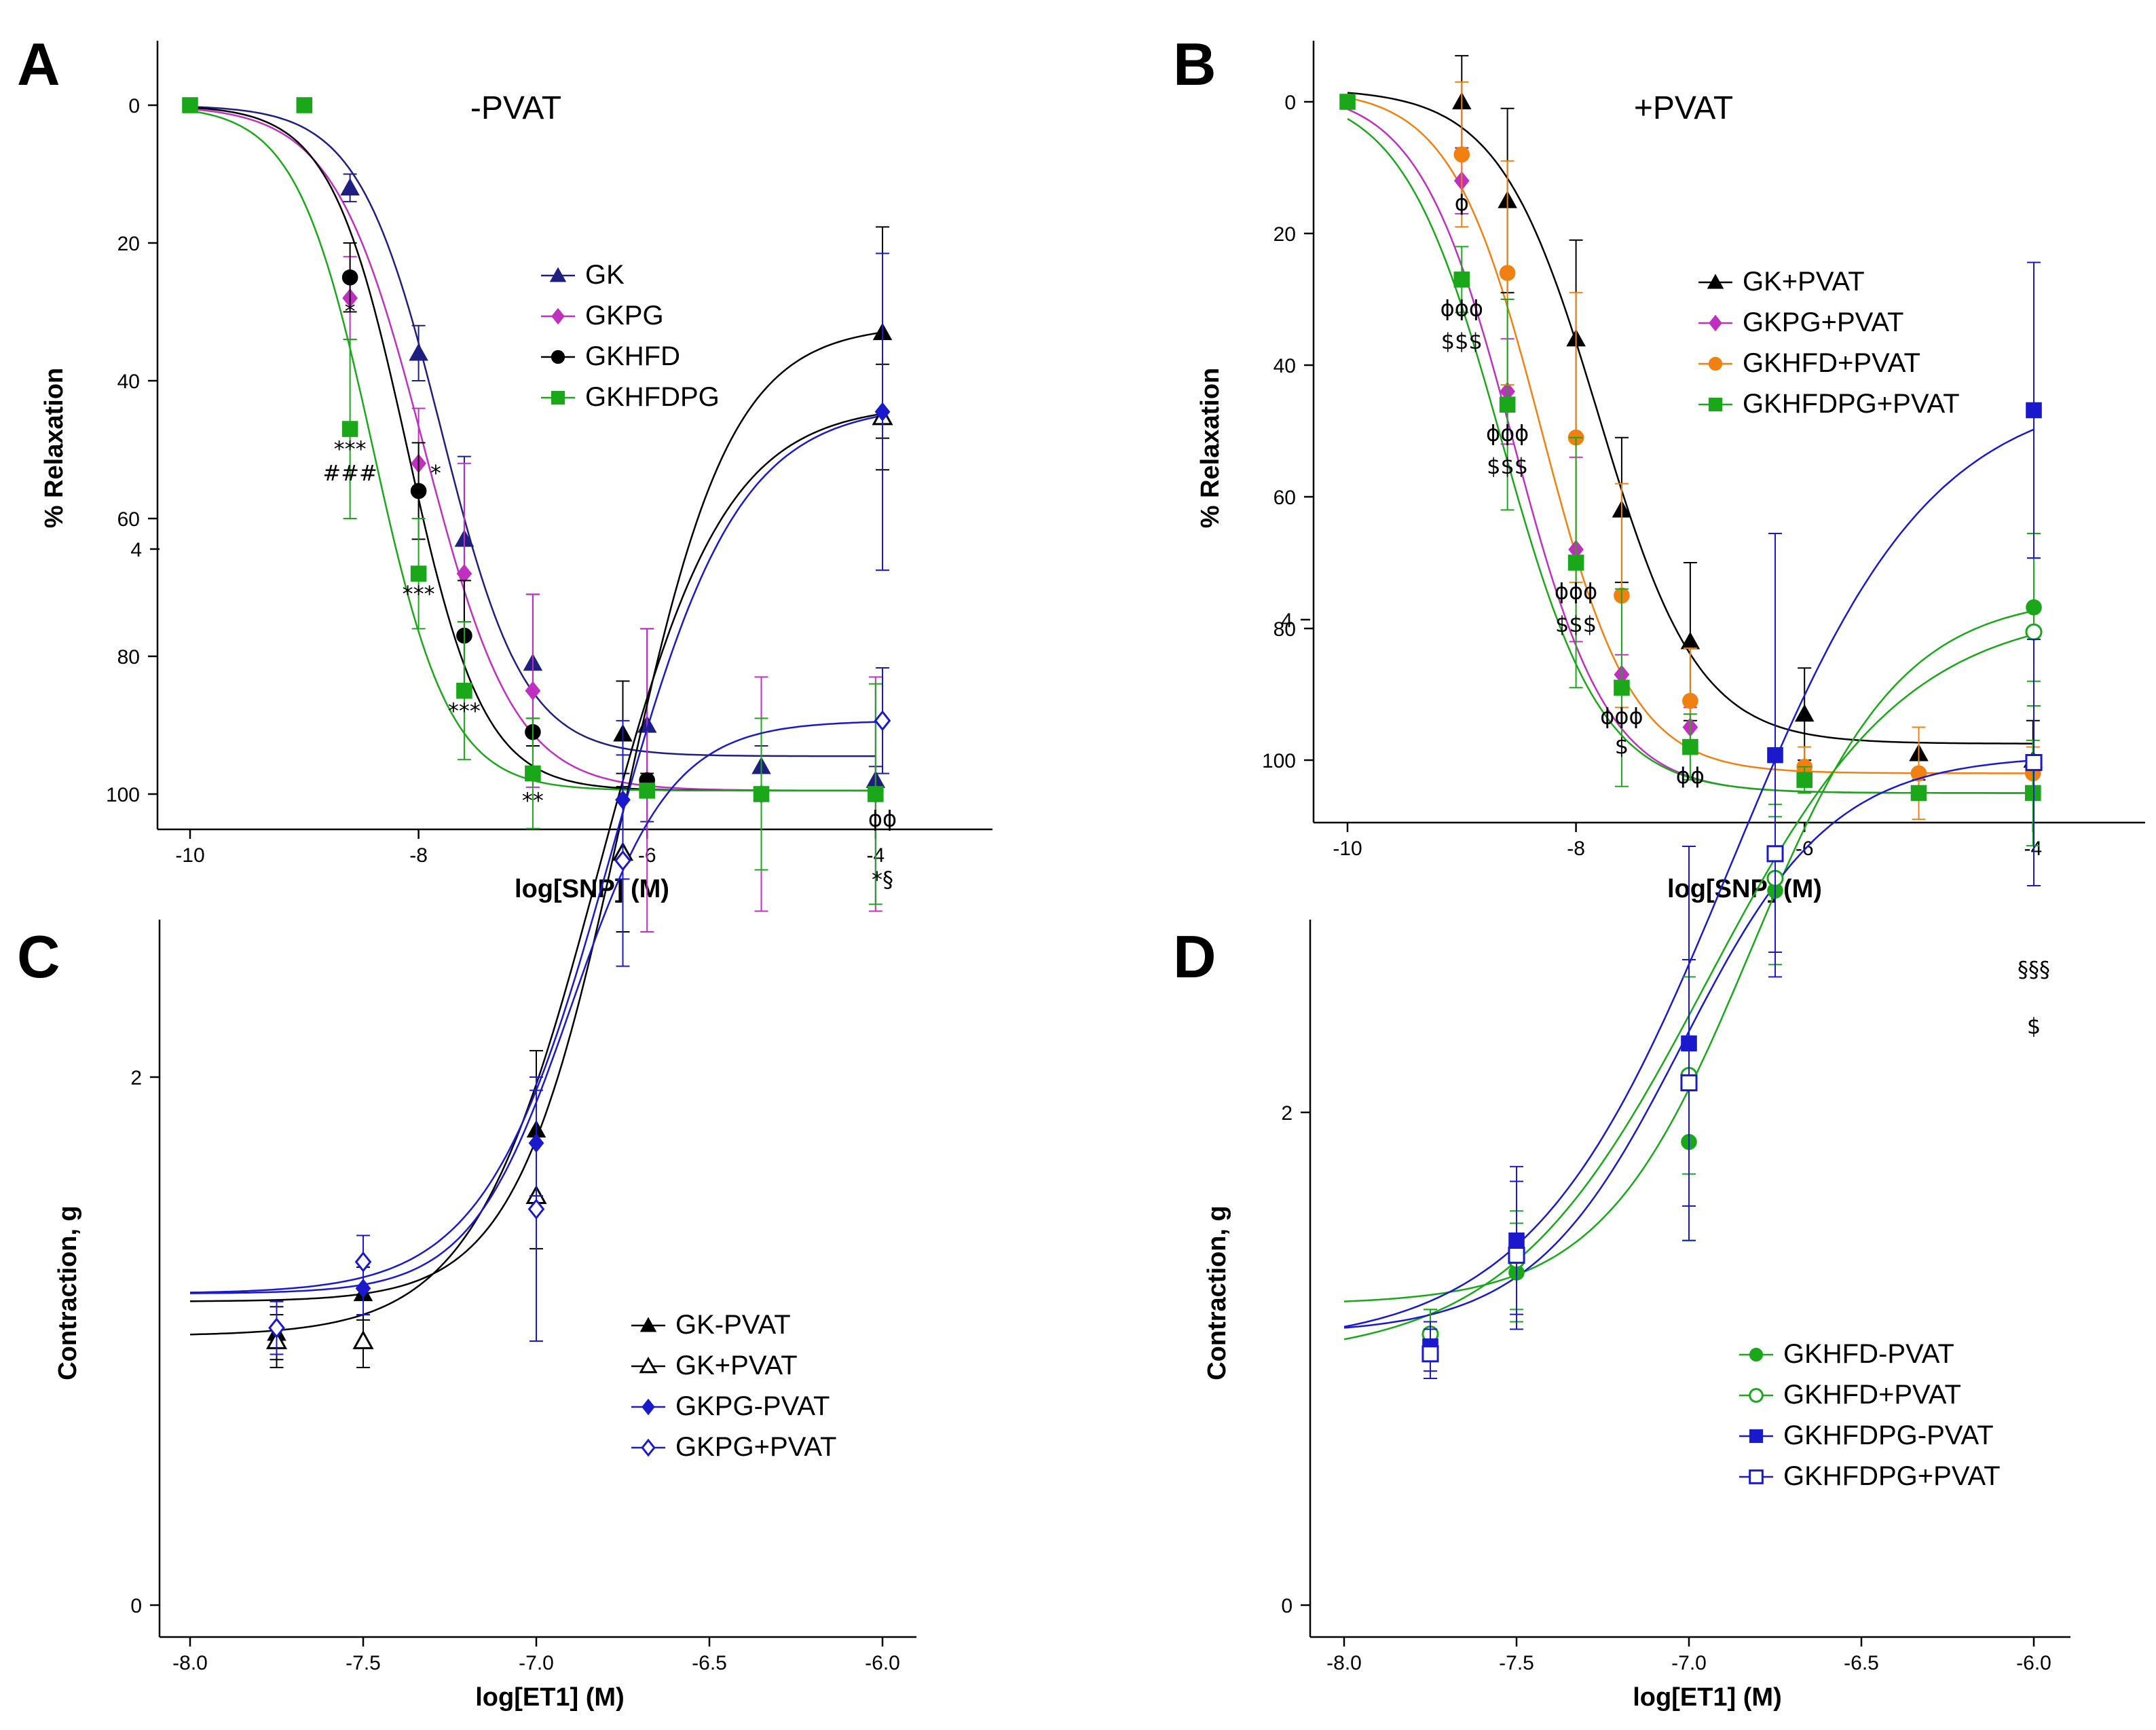  What do you see at coordinates (515, 108) in the screenshot?
I see `panel-note: -PVAT` at bounding box center [515, 108].